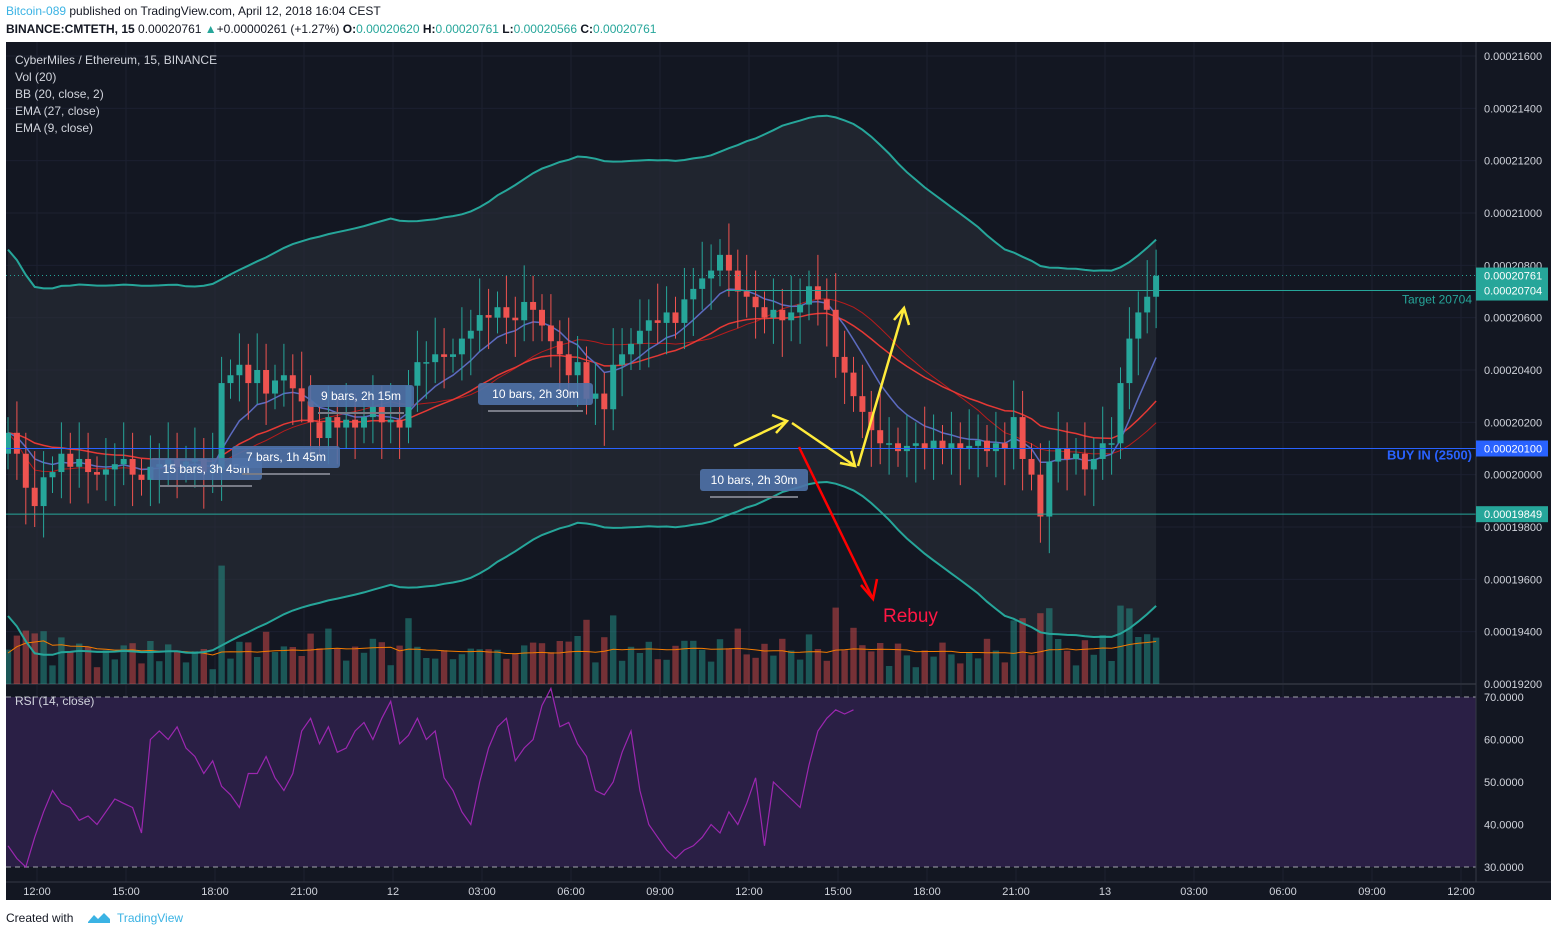 This screenshot has height=936, width=1554. I want to click on legend-ema27: EMA (27, close), so click(57, 111).